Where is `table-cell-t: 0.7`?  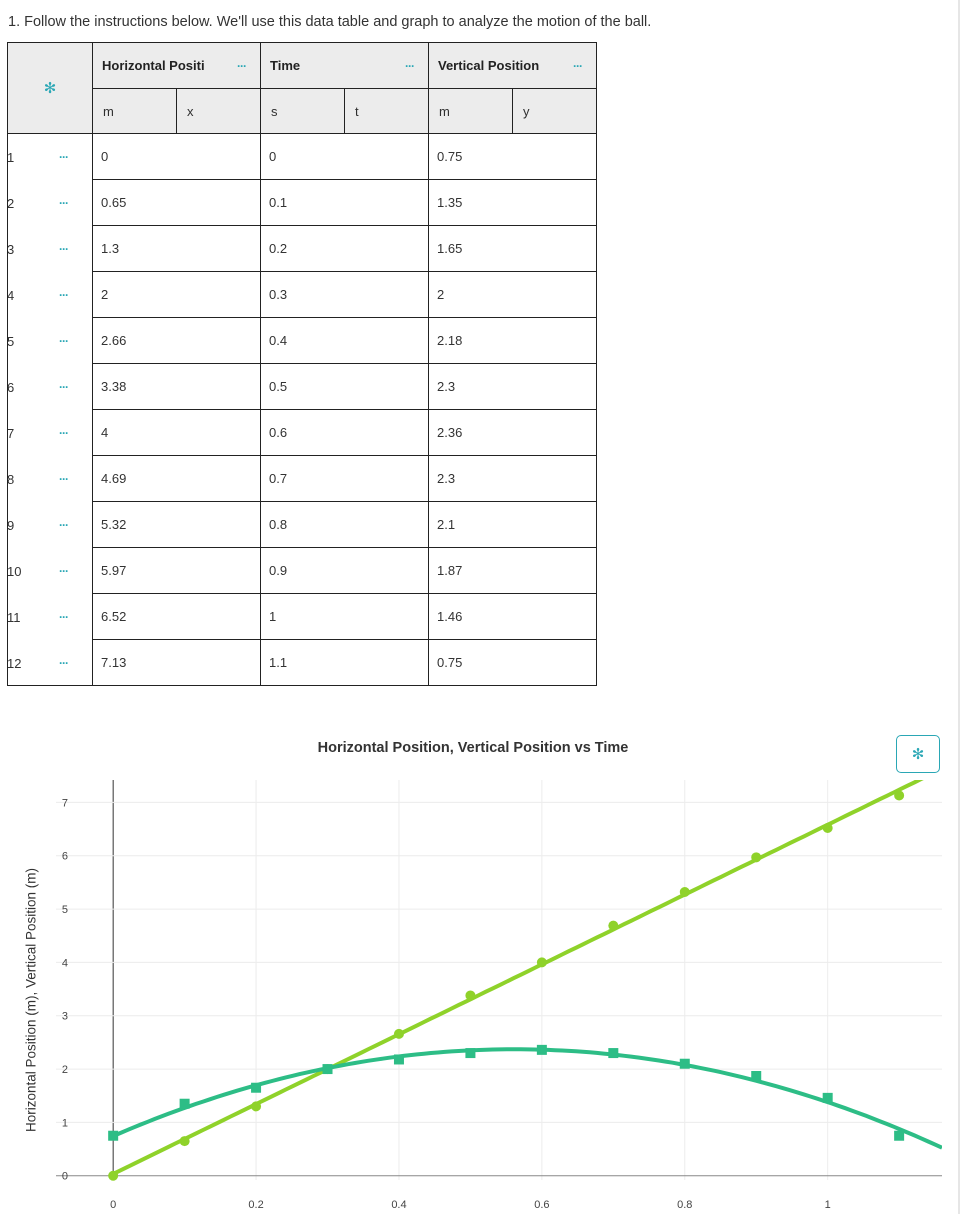 table-cell-t: 0.7 is located at coordinates (345, 479).